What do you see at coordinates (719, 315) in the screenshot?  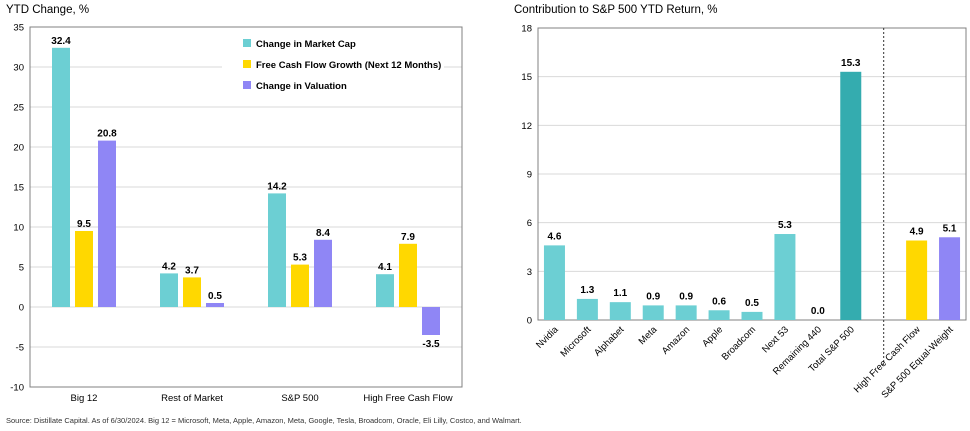 I see `bar-apple` at bounding box center [719, 315].